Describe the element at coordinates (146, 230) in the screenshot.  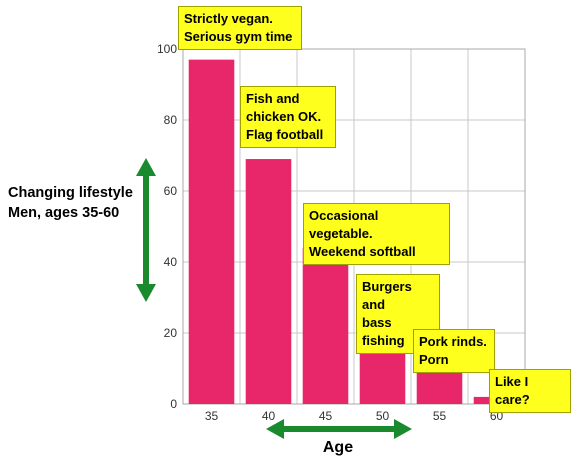
I see `vertical-arrow-shaft` at that location.